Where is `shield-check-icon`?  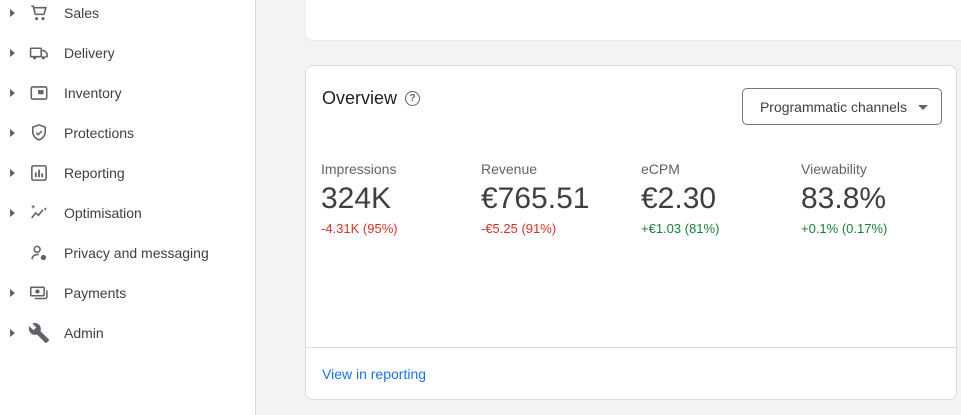 shield-check-icon is located at coordinates (39, 133).